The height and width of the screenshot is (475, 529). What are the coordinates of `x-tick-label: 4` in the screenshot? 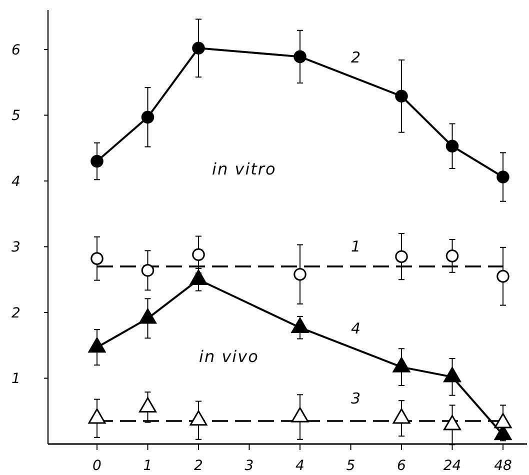 It's located at (300, 466).